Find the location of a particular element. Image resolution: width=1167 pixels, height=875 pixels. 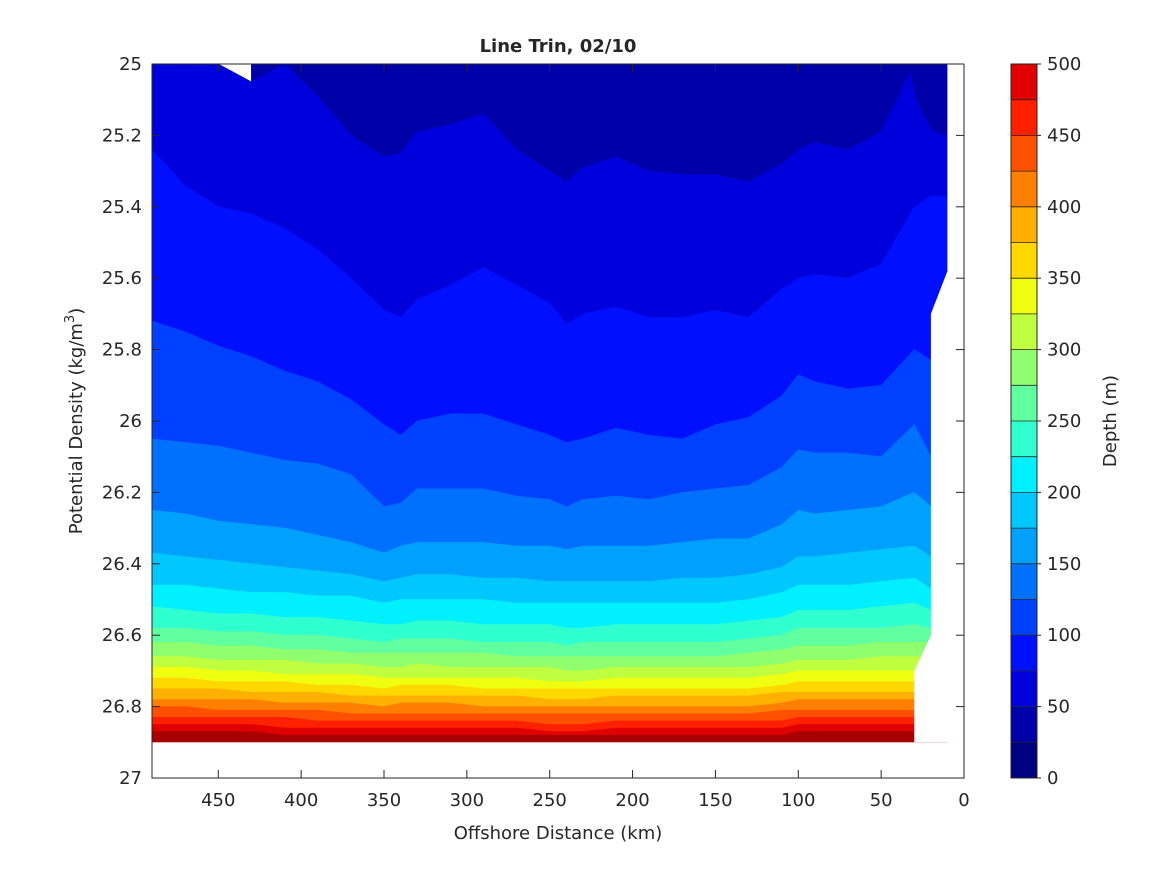

colorbar-tick-label: 50 is located at coordinates (1058, 707).